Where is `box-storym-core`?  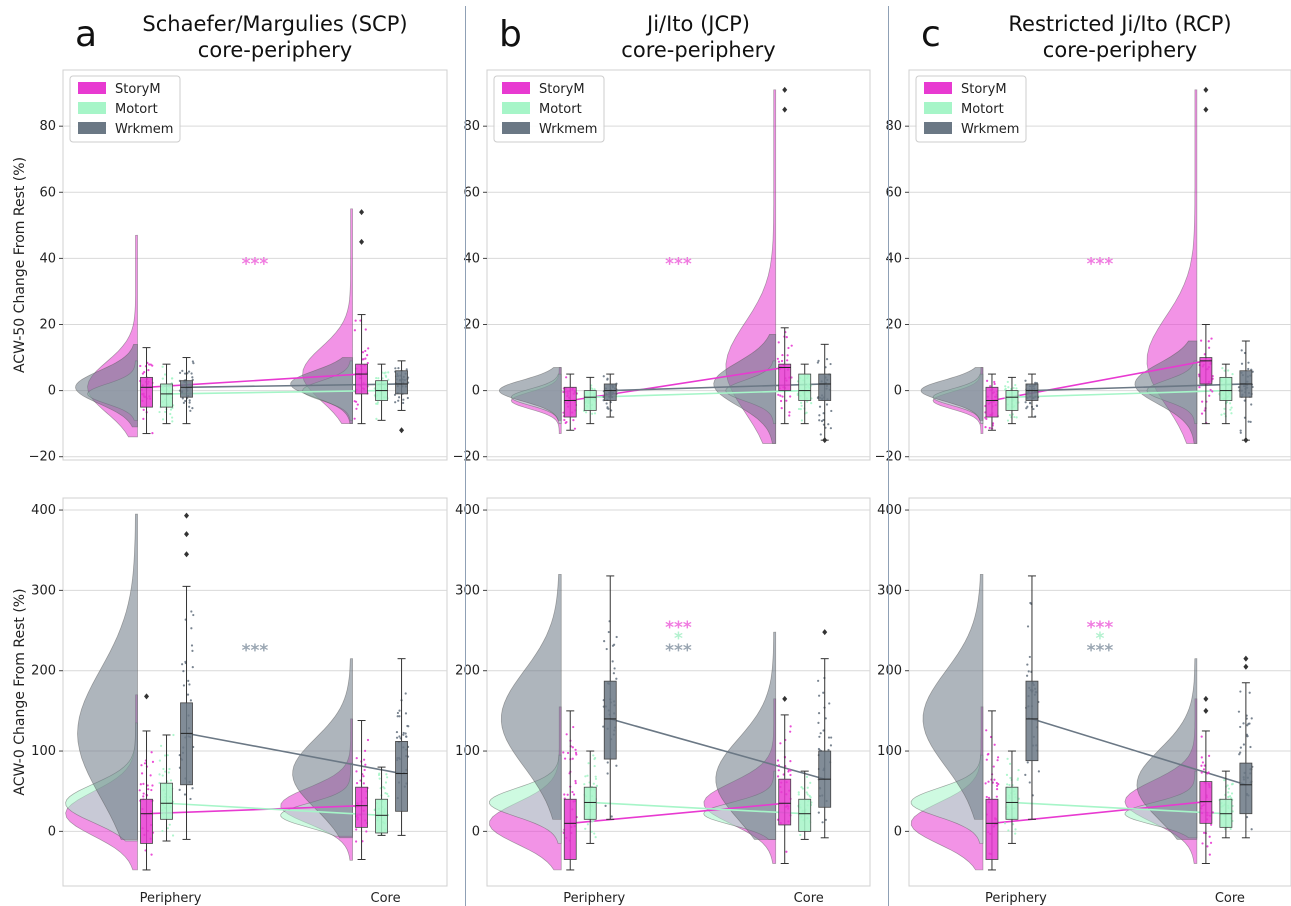 box-storym-core is located at coordinates (785, 802).